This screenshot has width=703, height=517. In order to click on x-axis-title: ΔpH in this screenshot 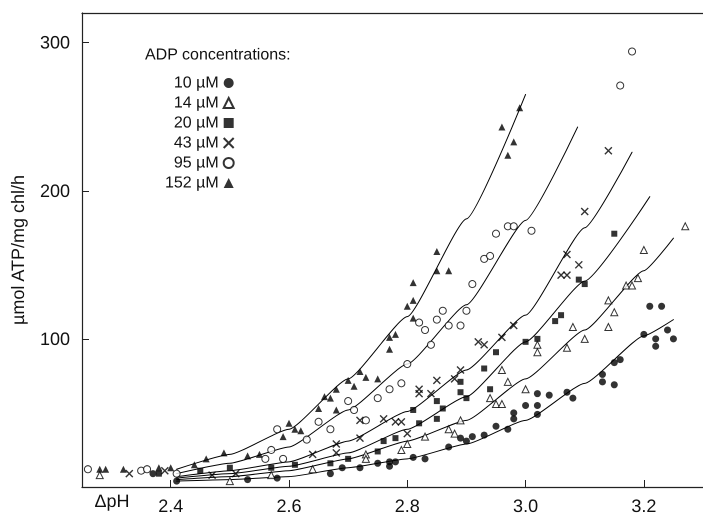, I will do `click(112, 501)`.